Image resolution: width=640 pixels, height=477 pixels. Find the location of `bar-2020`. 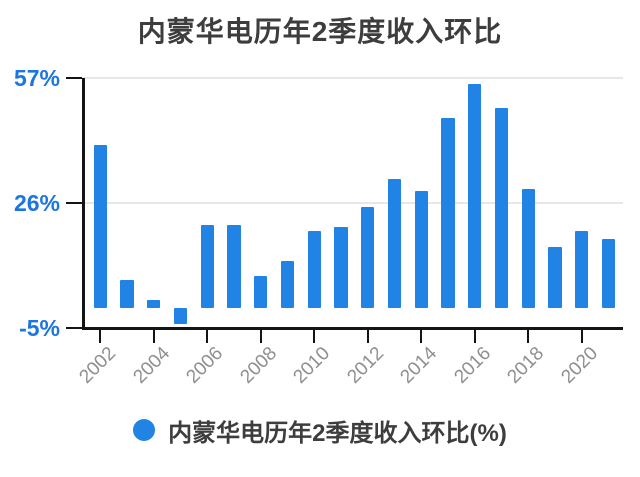

bar-2020 is located at coordinates (582, 269).